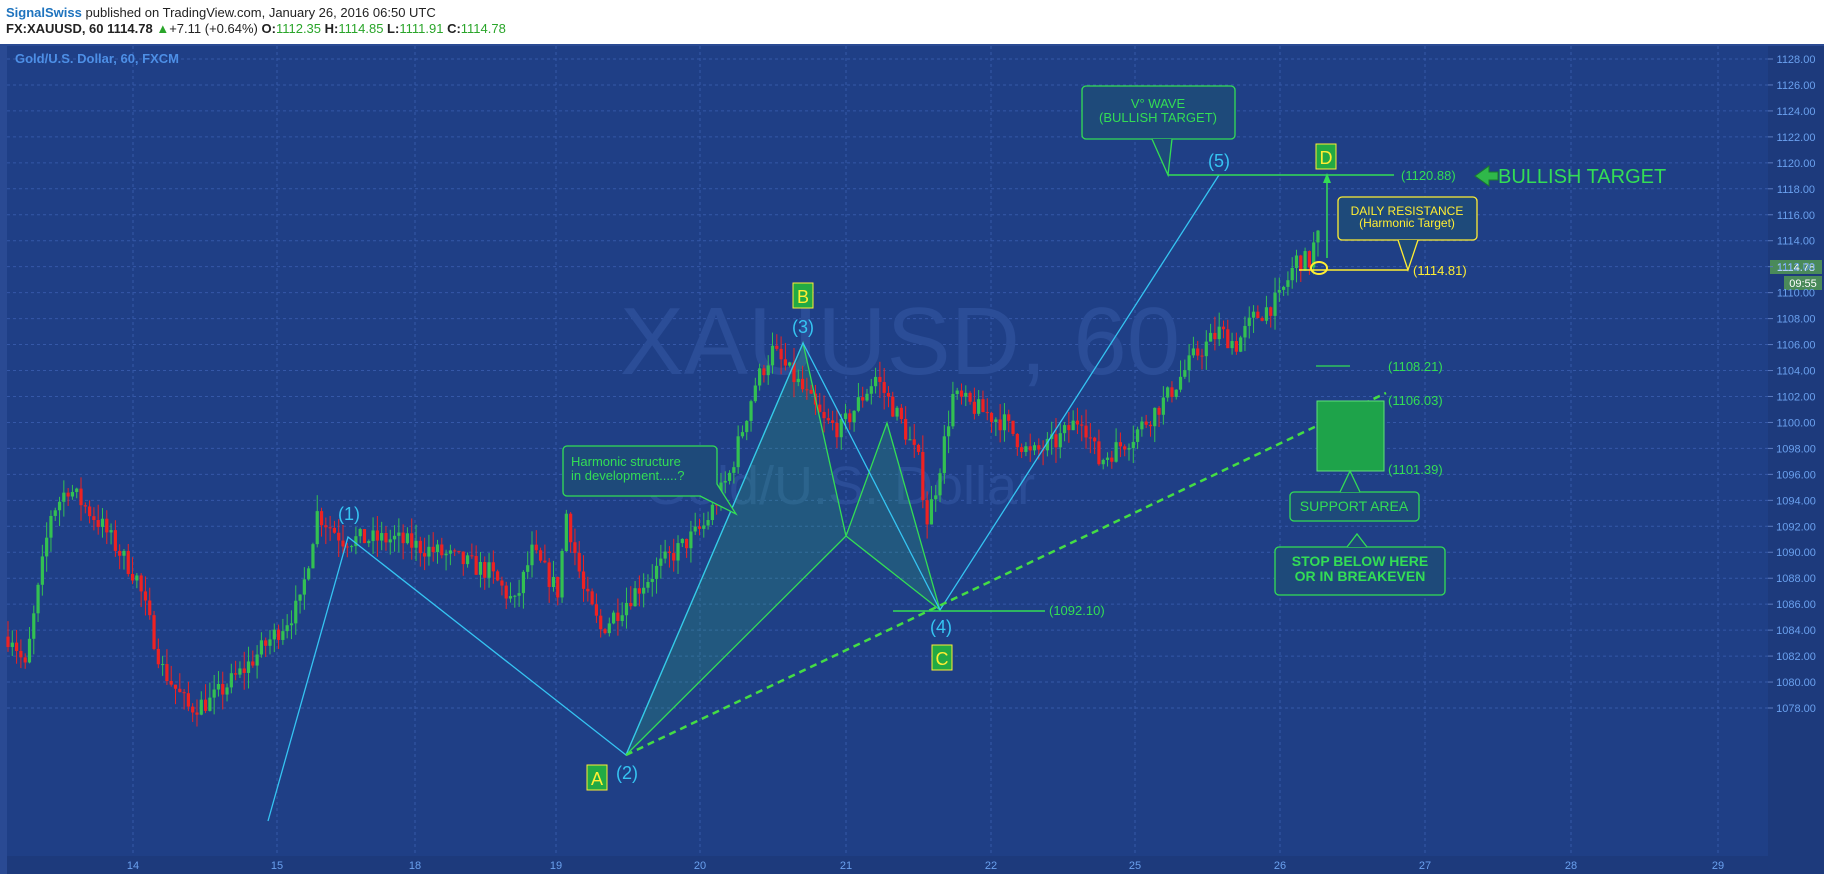 The height and width of the screenshot is (879, 1824). I want to click on price-change: +7.11 (+0.64%), so click(213, 28).